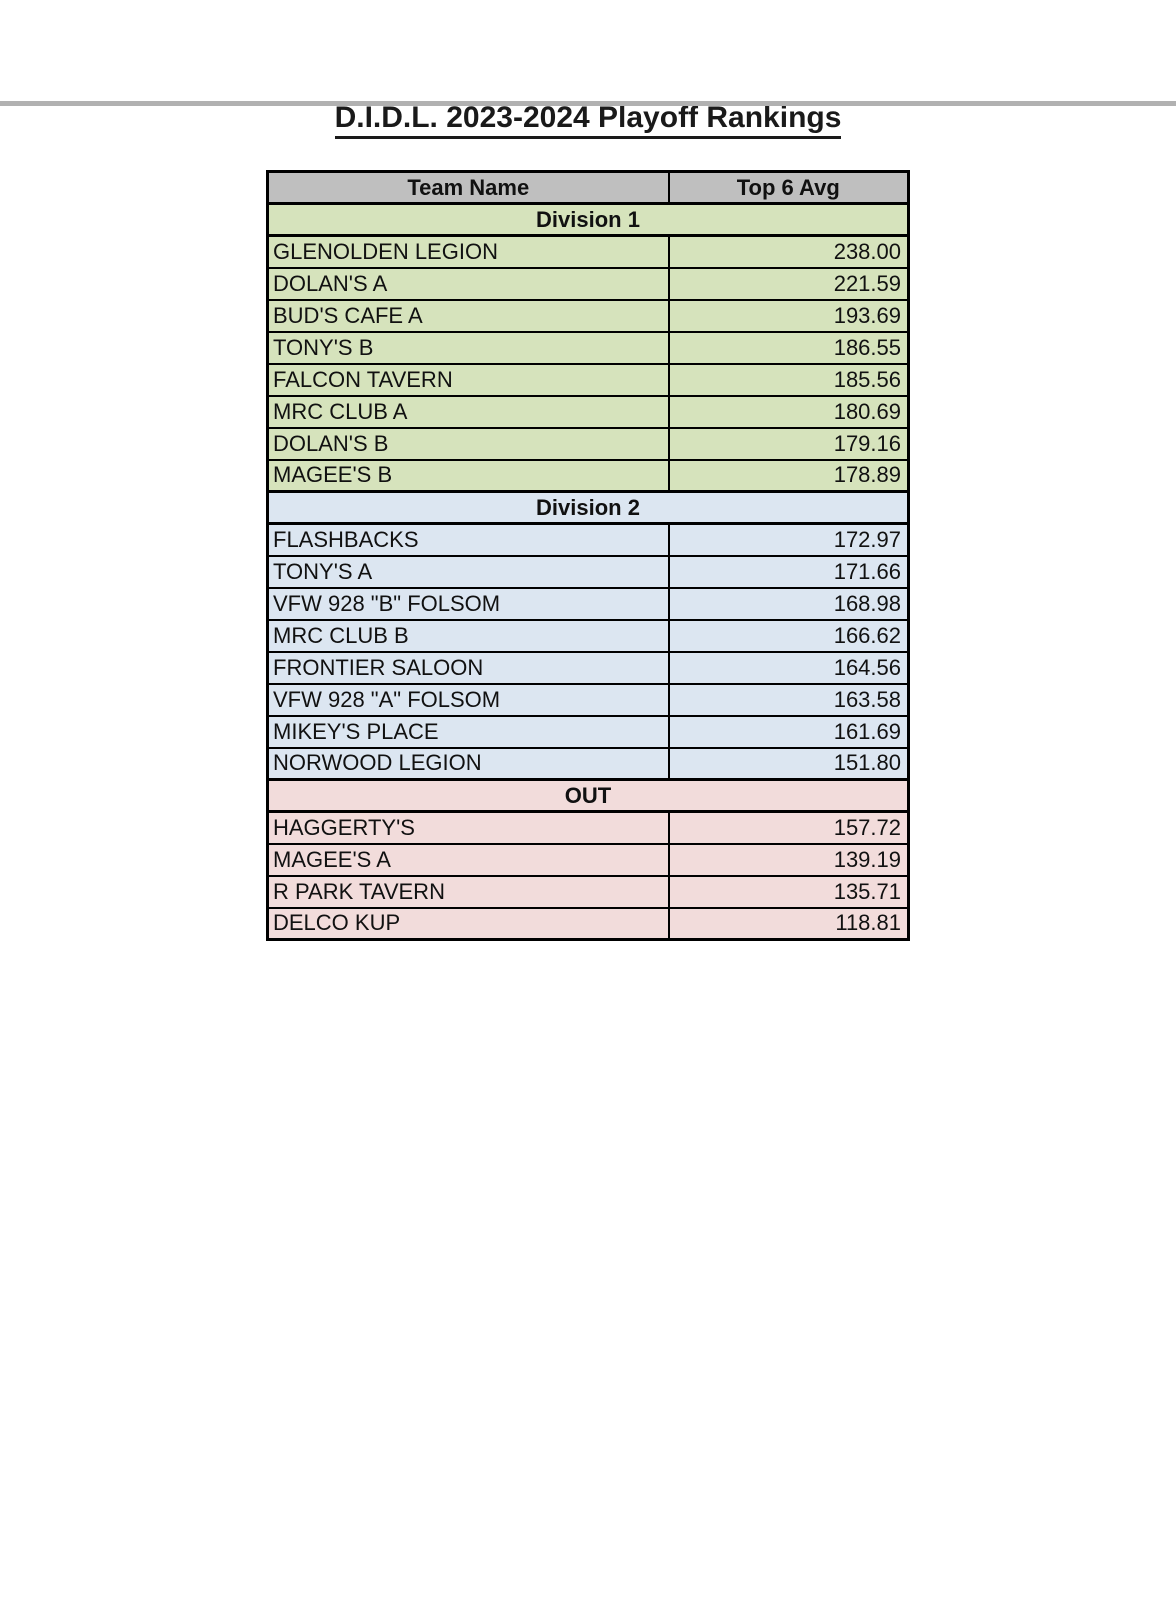  I want to click on team-row: FRONTIER SALOON 164.56, so click(588, 667).